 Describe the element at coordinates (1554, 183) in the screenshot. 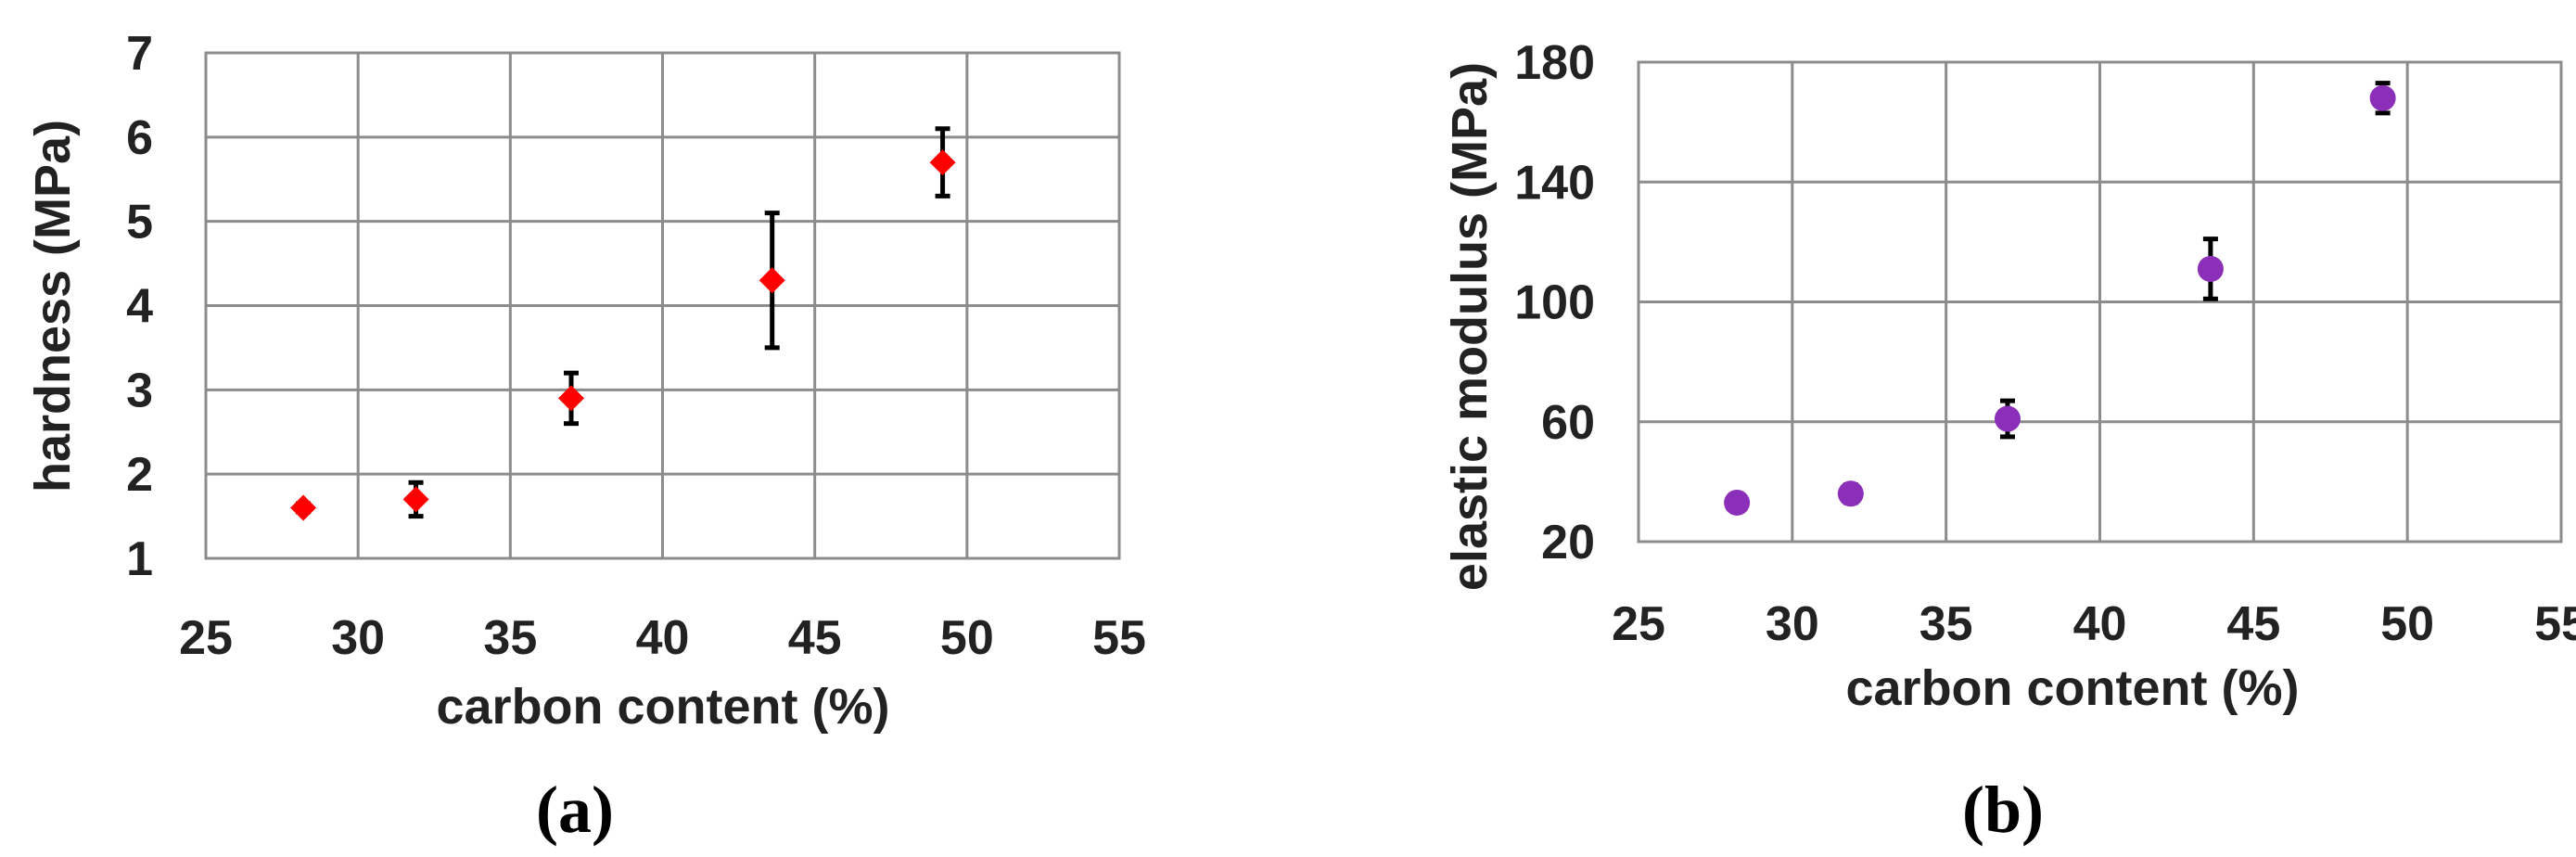

I see `y-tick-label: 140` at that location.